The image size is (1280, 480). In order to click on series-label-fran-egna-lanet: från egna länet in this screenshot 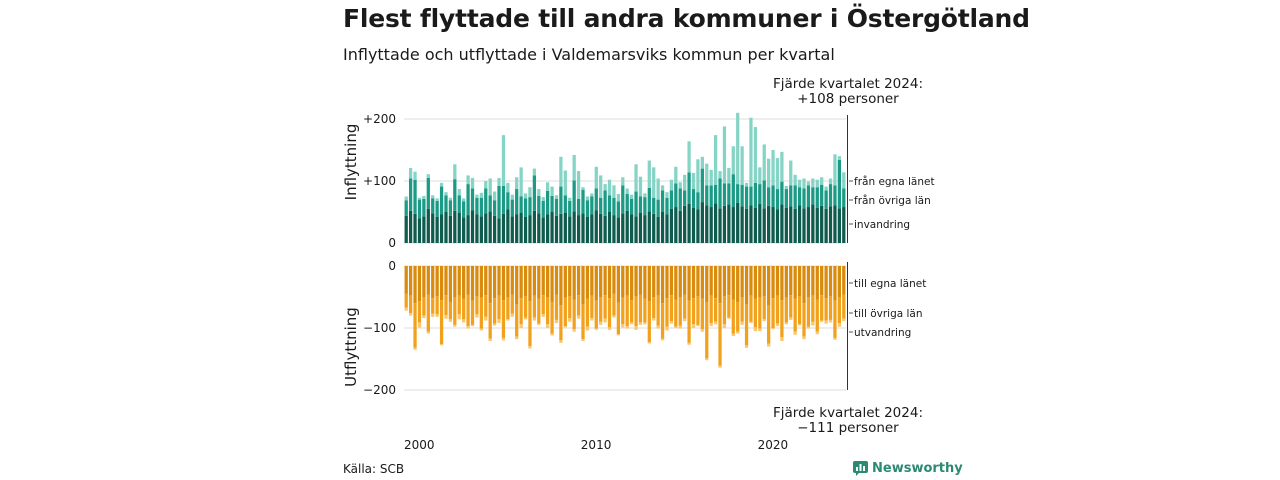, I will do `click(894, 181)`.